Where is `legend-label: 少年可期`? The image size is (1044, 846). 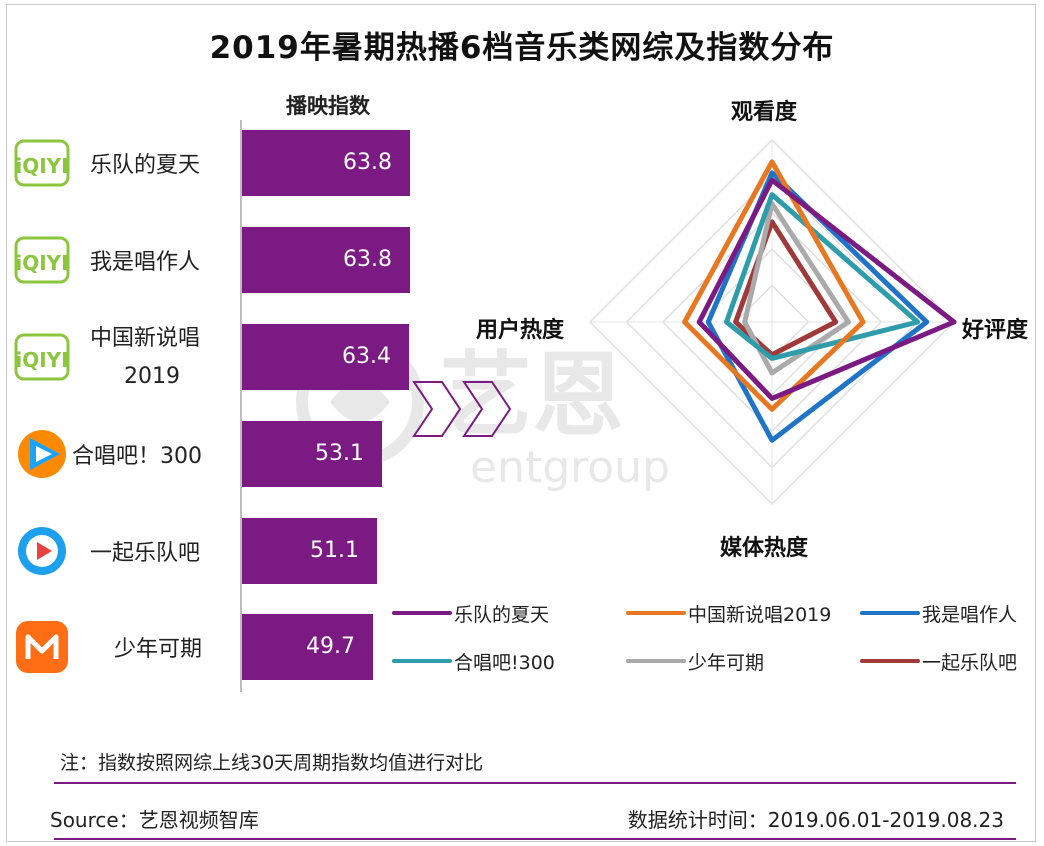
legend-label: 少年可期 is located at coordinates (726, 662).